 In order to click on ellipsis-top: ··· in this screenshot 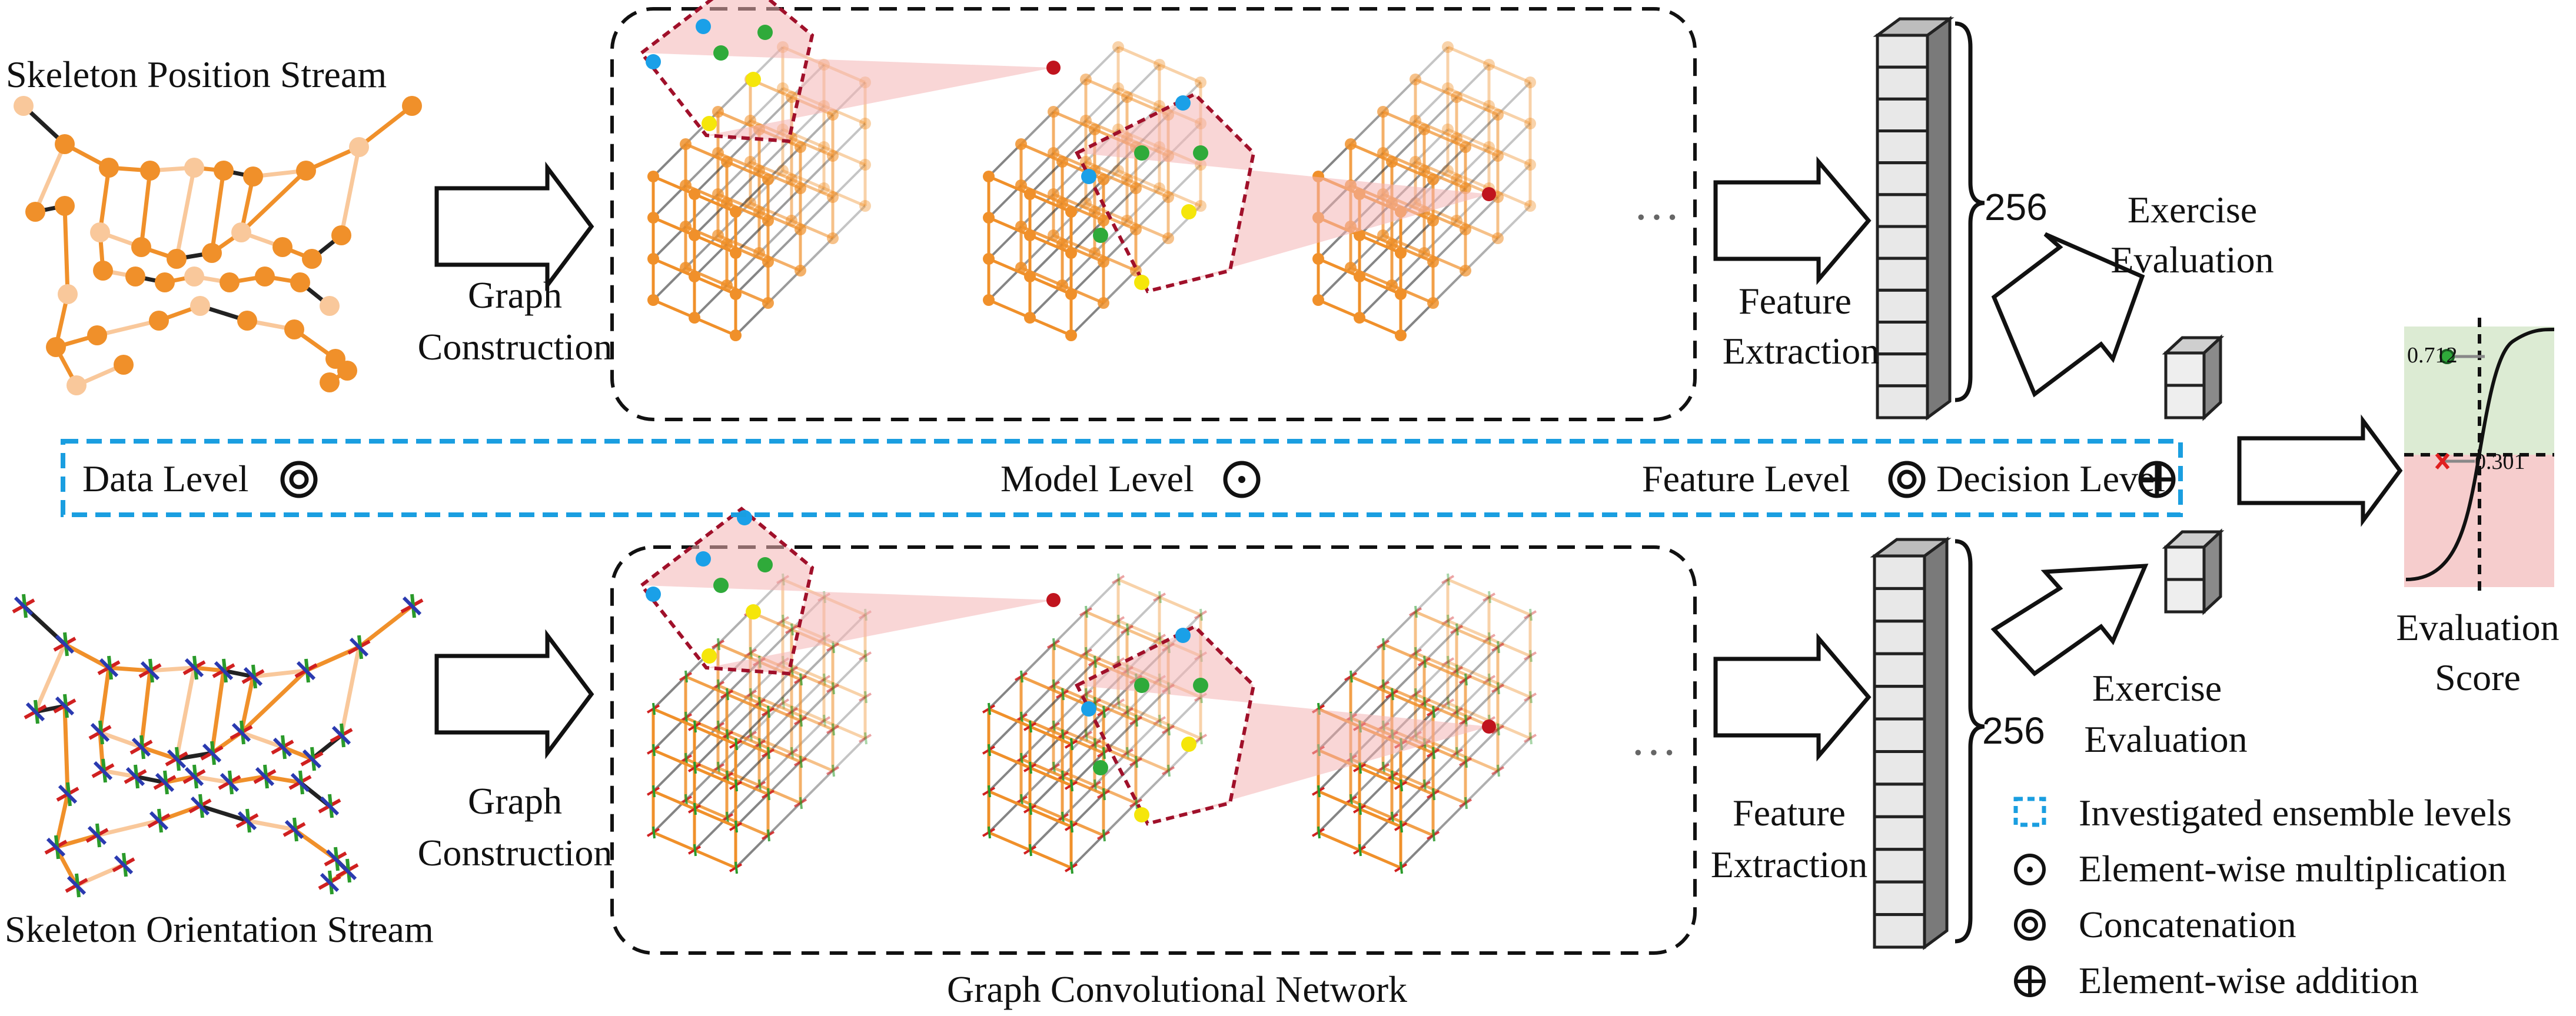, I will do `click(1656, 218)`.